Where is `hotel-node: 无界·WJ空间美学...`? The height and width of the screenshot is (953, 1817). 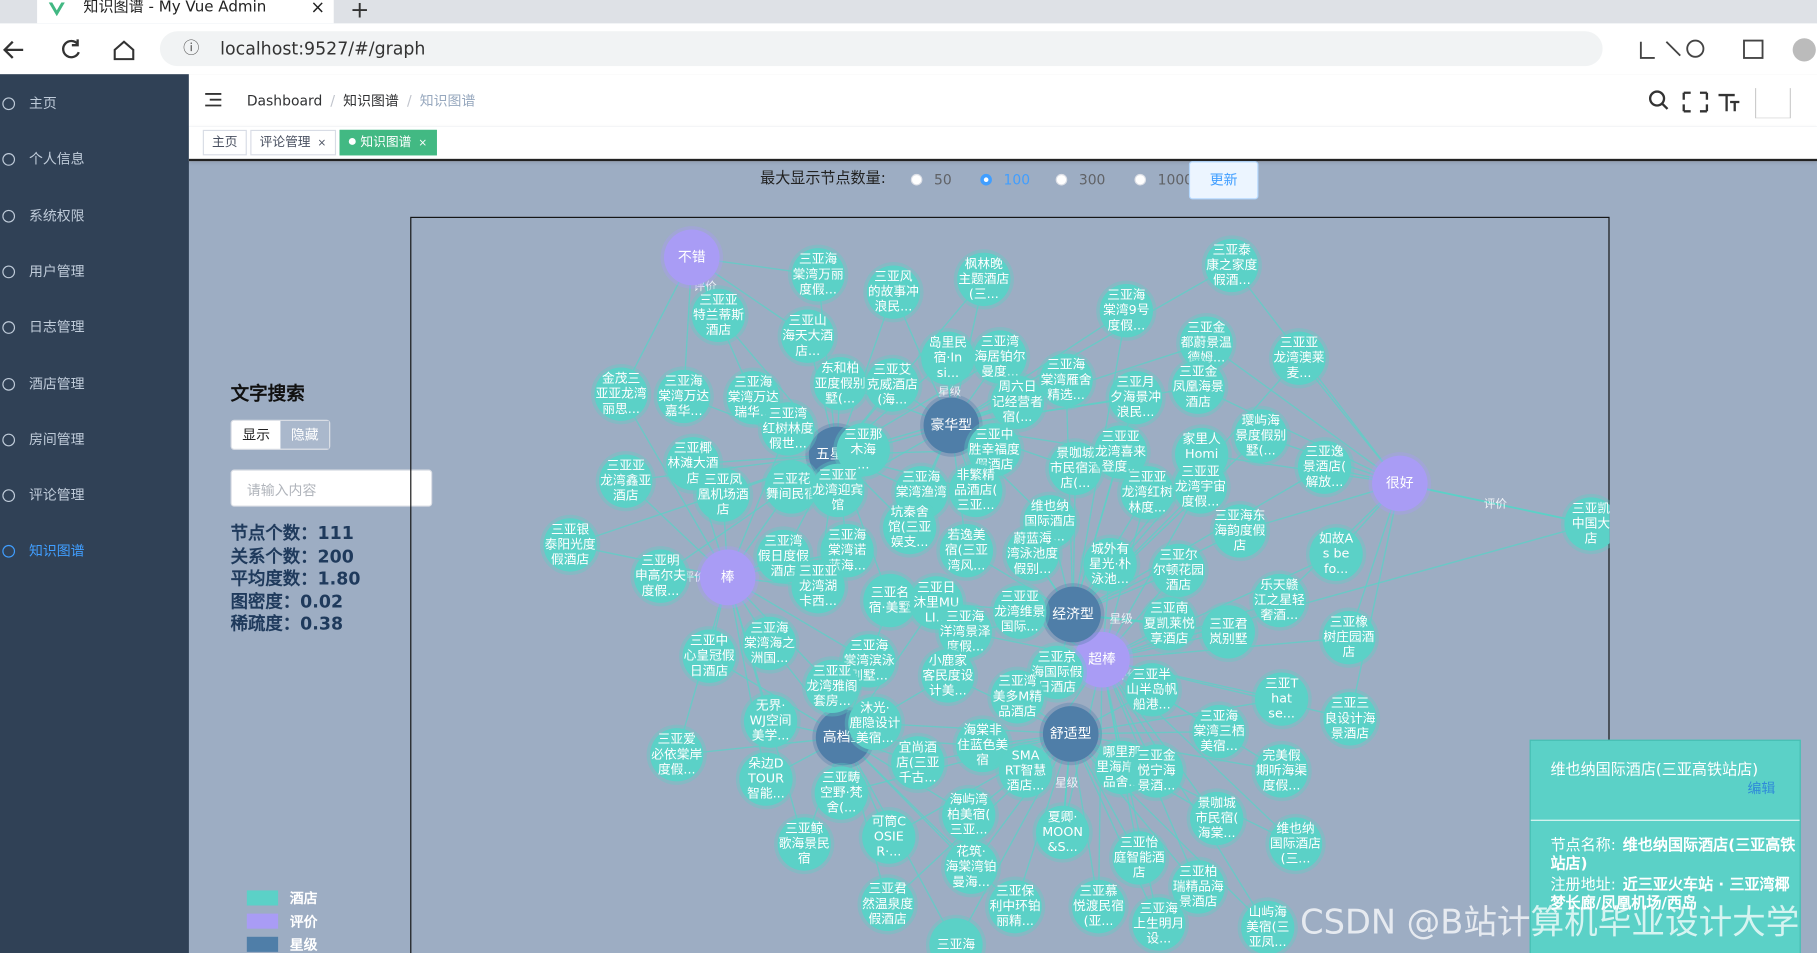 hotel-node: 无界·WJ空间美学... is located at coordinates (770, 721).